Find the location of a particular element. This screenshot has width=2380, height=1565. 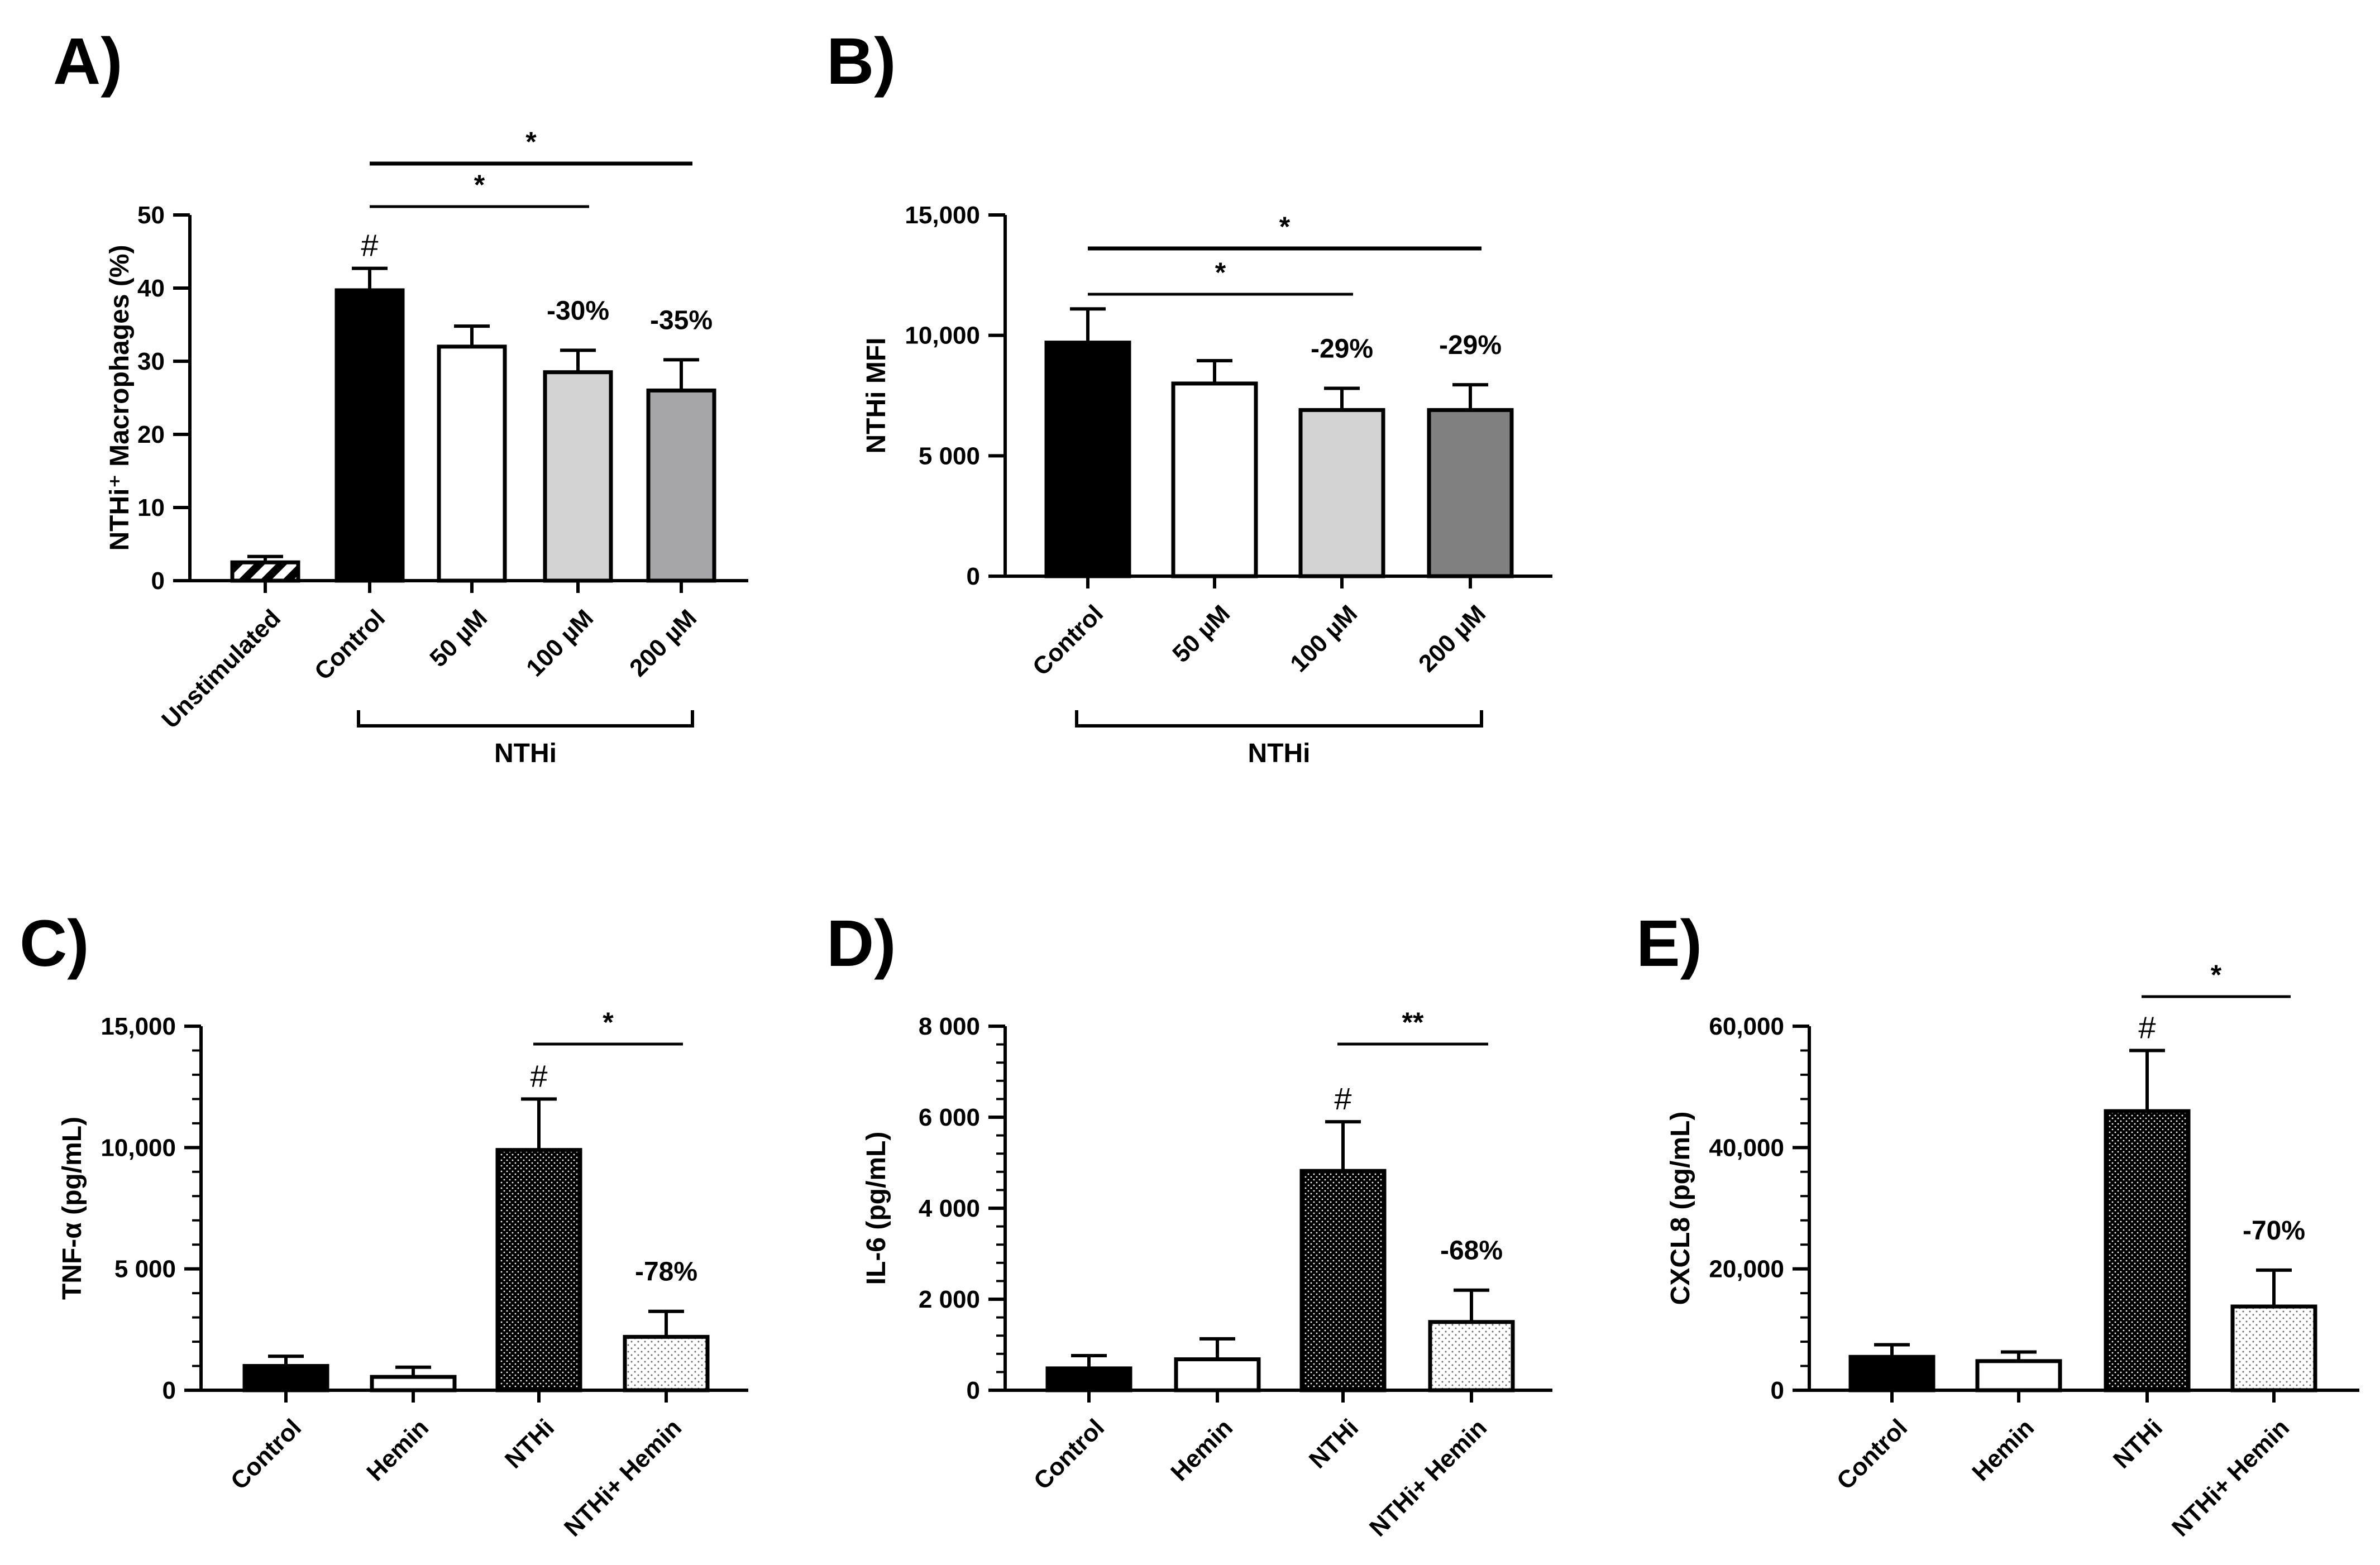

y-tick-label: 4 000 is located at coordinates (949, 1208).